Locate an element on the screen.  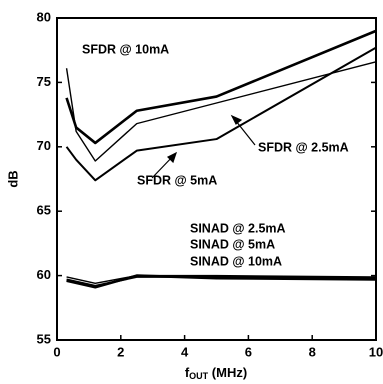
x-tick-label: 2 is located at coordinates (120, 351).